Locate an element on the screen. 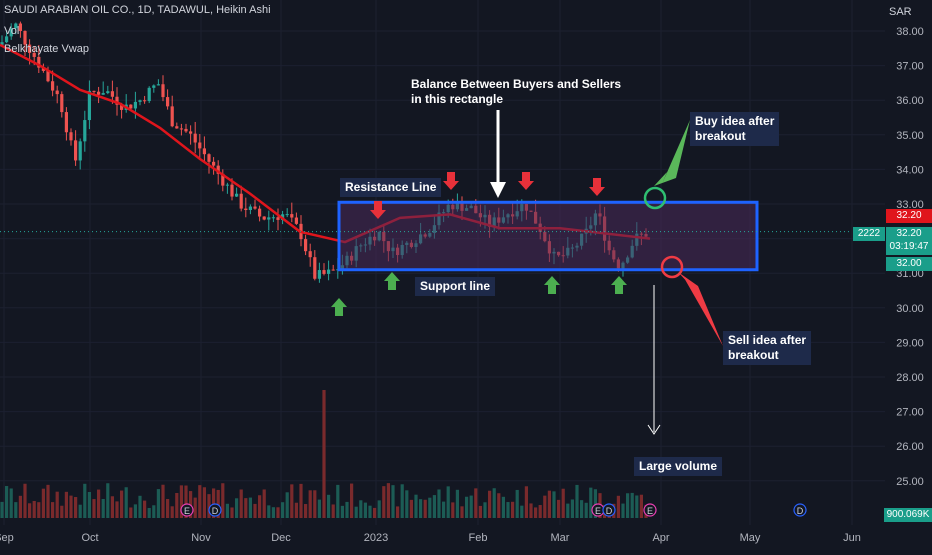 Image resolution: width=932 pixels, height=555 pixels. y-tick-label: 28.00 is located at coordinates (910, 378).